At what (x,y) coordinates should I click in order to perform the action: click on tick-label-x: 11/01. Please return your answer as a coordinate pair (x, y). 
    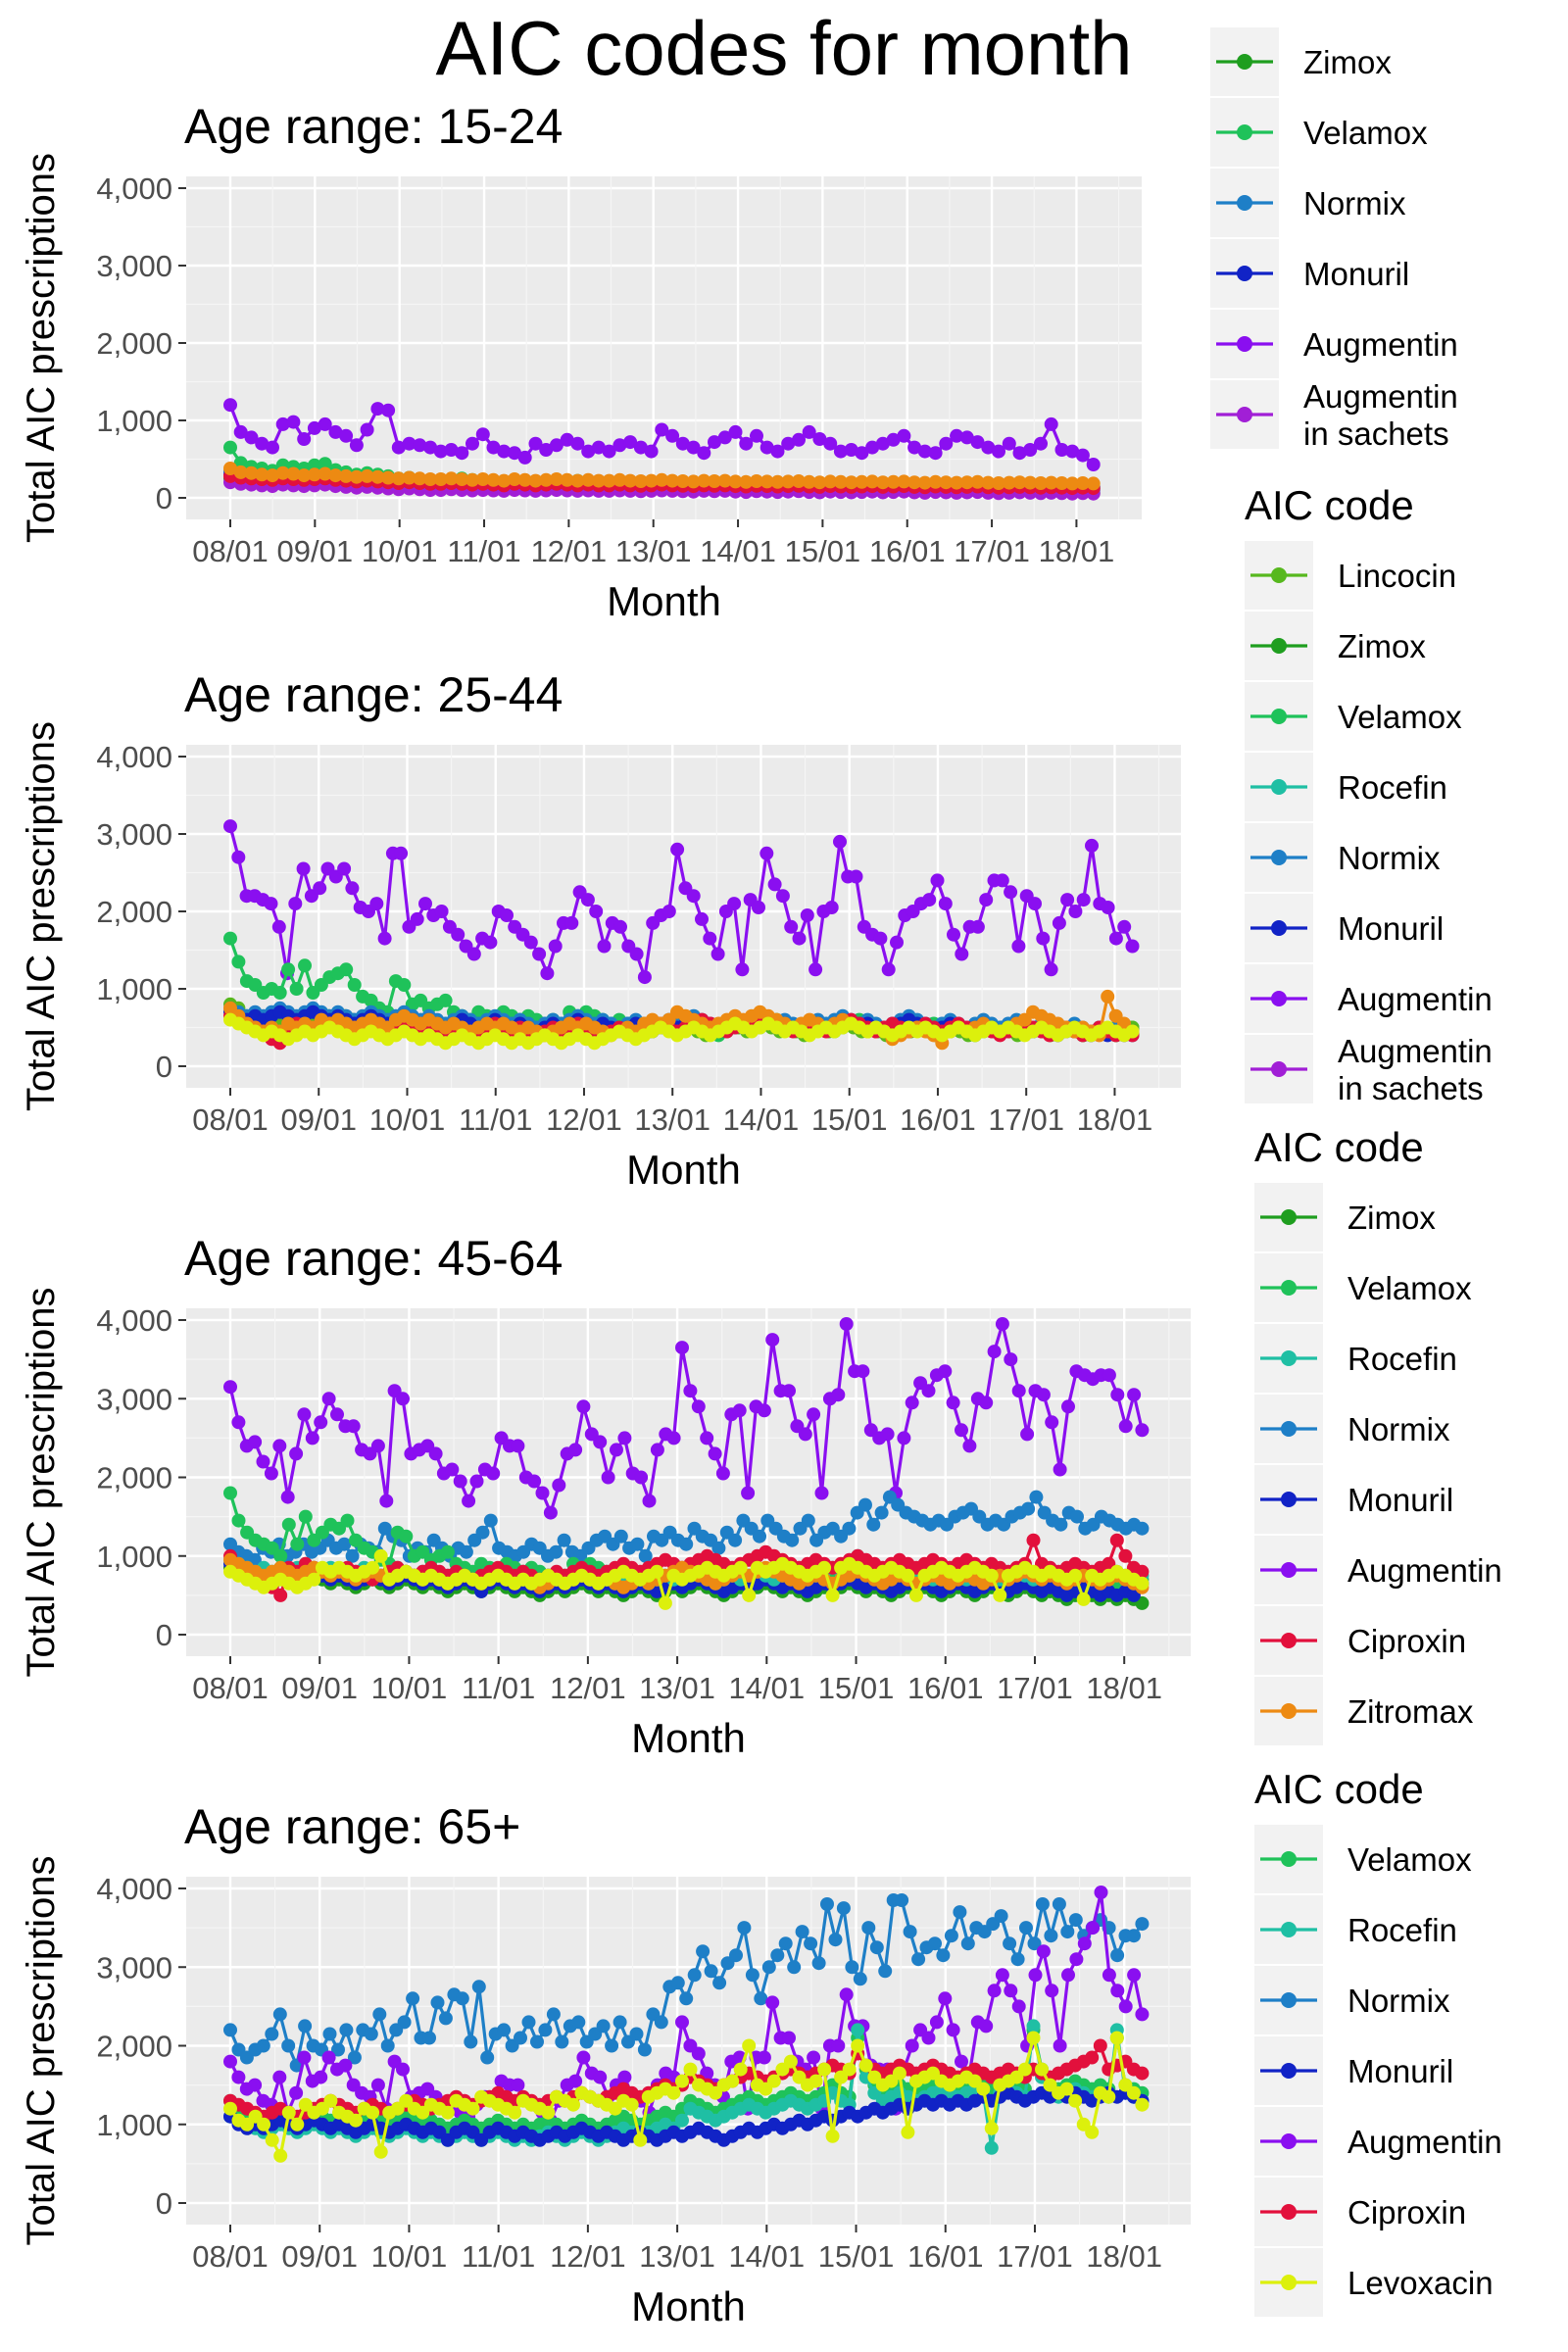
    Looking at the image, I should click on (498, 2256).